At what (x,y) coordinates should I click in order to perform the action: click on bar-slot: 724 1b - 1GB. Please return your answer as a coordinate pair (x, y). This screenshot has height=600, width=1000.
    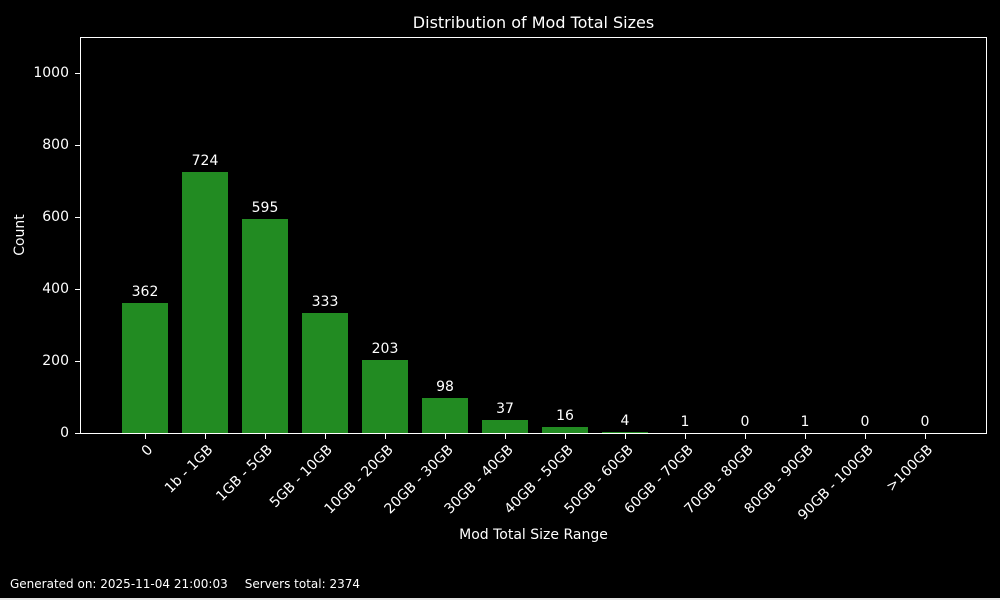
    Looking at the image, I should click on (198, 267).